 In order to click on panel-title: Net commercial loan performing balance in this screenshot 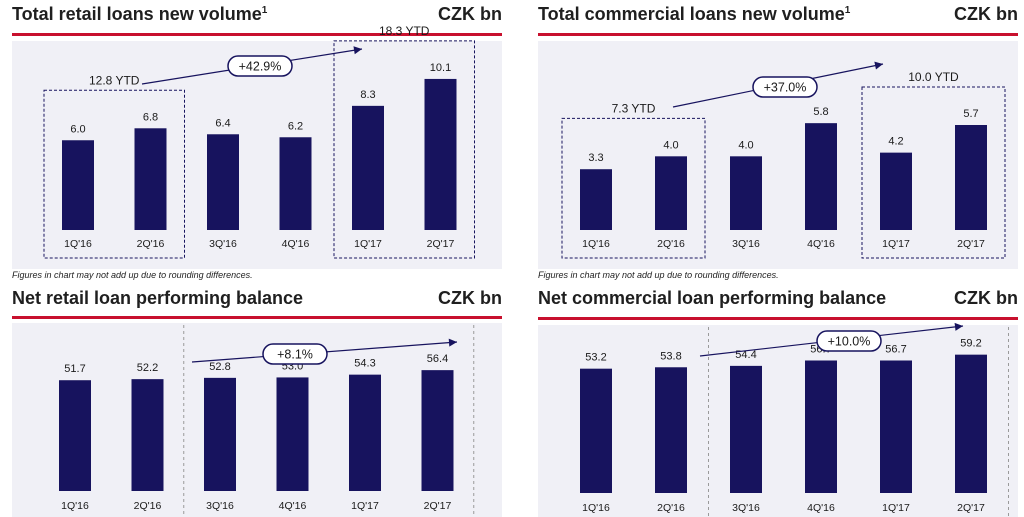, I will do `click(712, 298)`.